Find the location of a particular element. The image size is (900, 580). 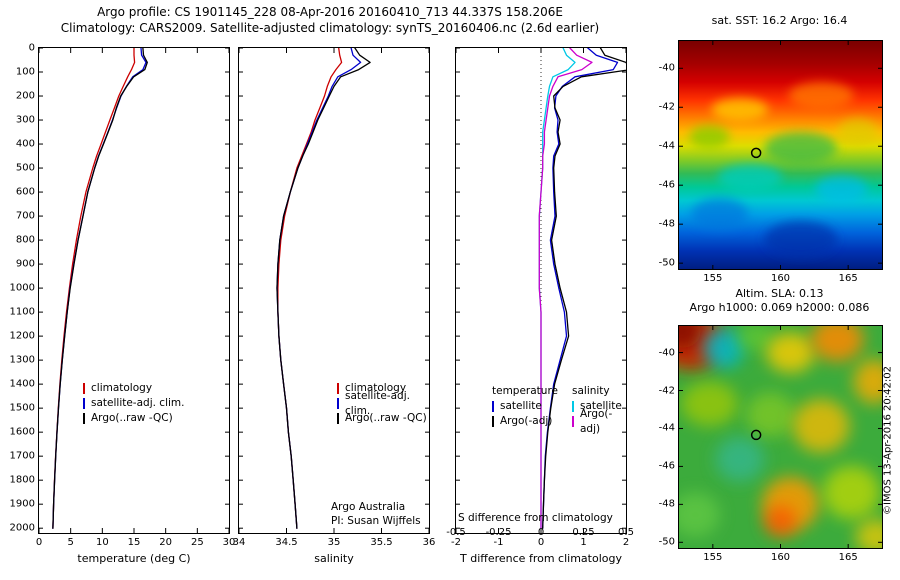

depth-tick-label: 900 is located at coordinates (25, 264).